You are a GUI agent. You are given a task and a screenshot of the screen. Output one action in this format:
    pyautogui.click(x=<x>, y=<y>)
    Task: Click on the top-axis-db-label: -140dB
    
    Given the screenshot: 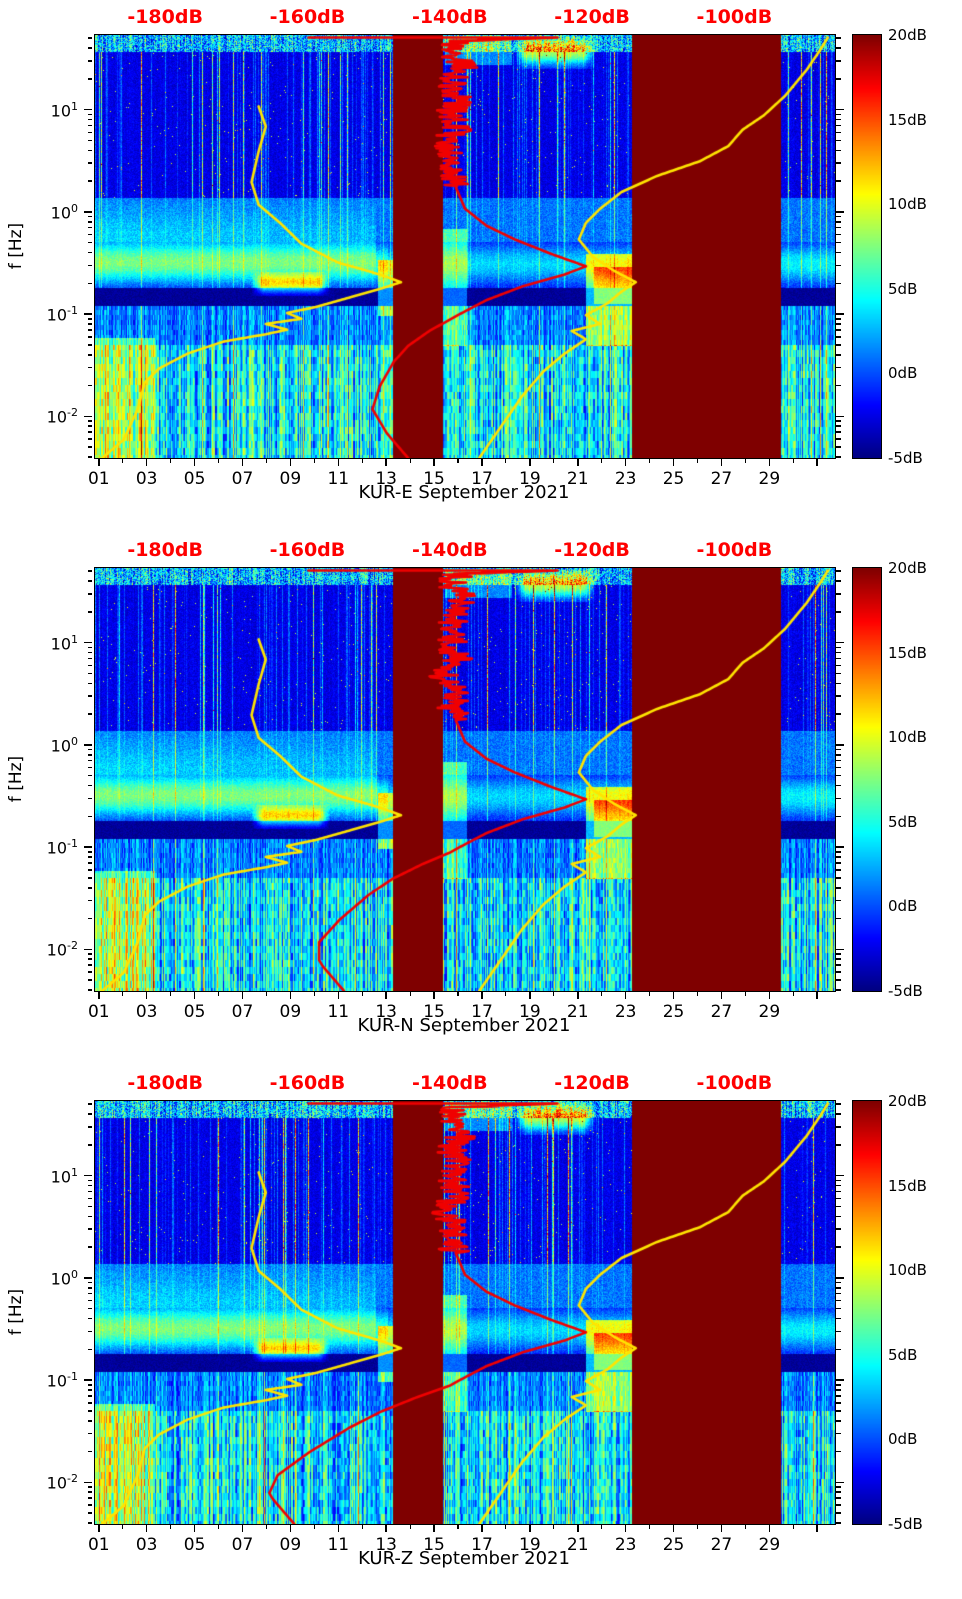 What is the action you would take?
    pyautogui.click(x=449, y=17)
    